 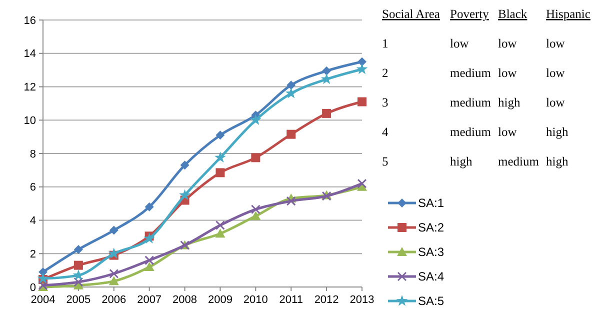 I want to click on y-tick-label: 6, so click(x=33, y=188).